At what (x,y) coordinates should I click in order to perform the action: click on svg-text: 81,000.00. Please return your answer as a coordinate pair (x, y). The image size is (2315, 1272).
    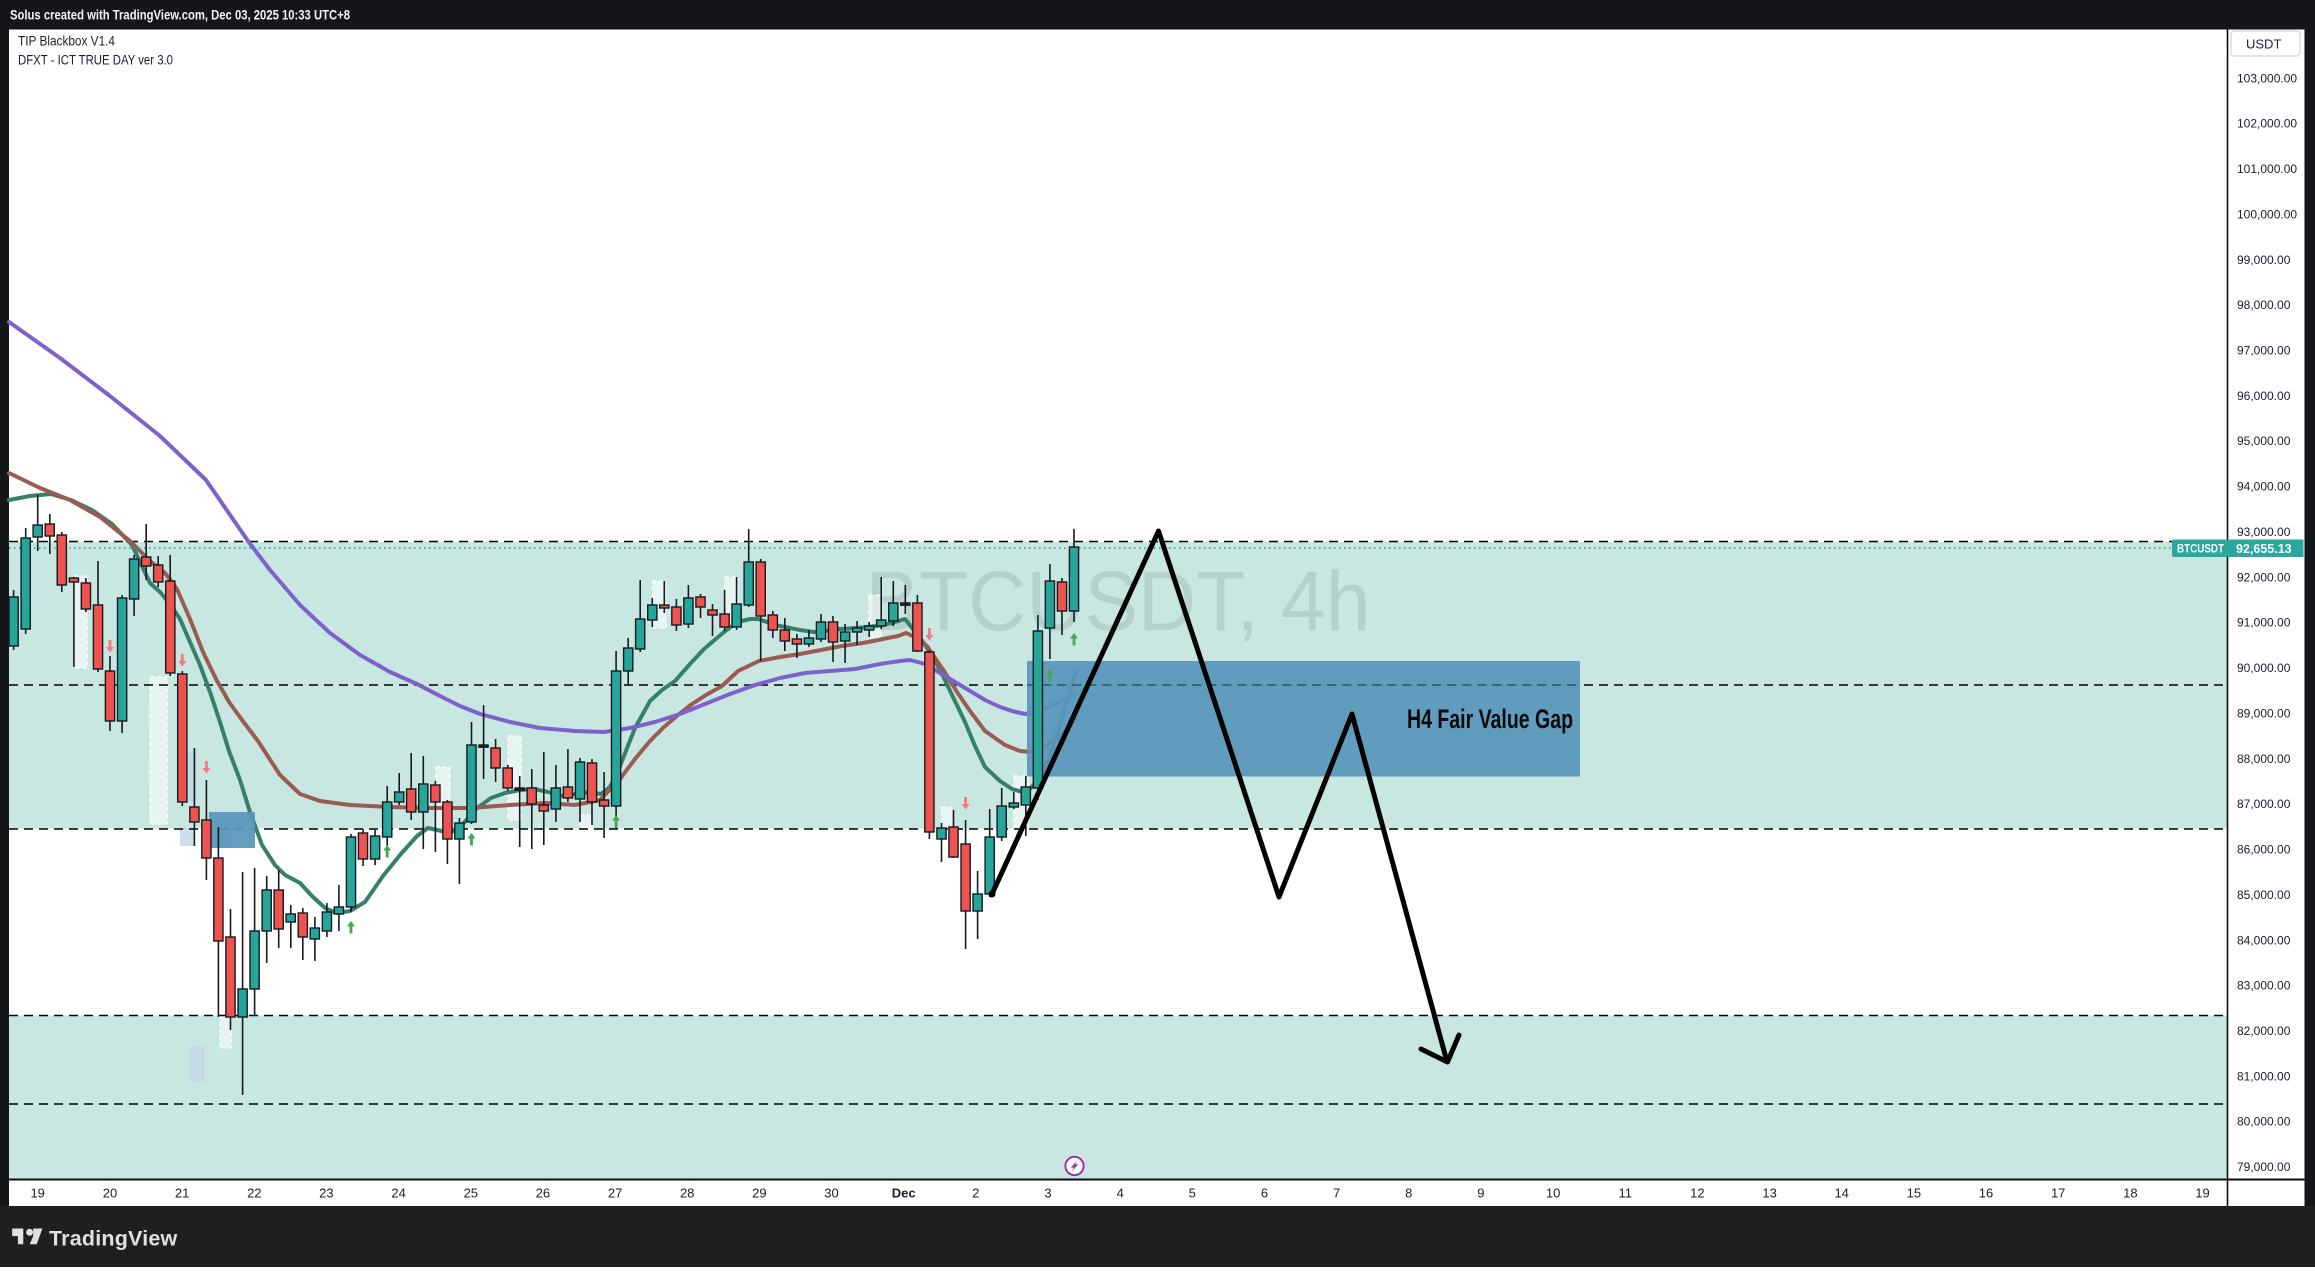
    Looking at the image, I should click on (2264, 1076).